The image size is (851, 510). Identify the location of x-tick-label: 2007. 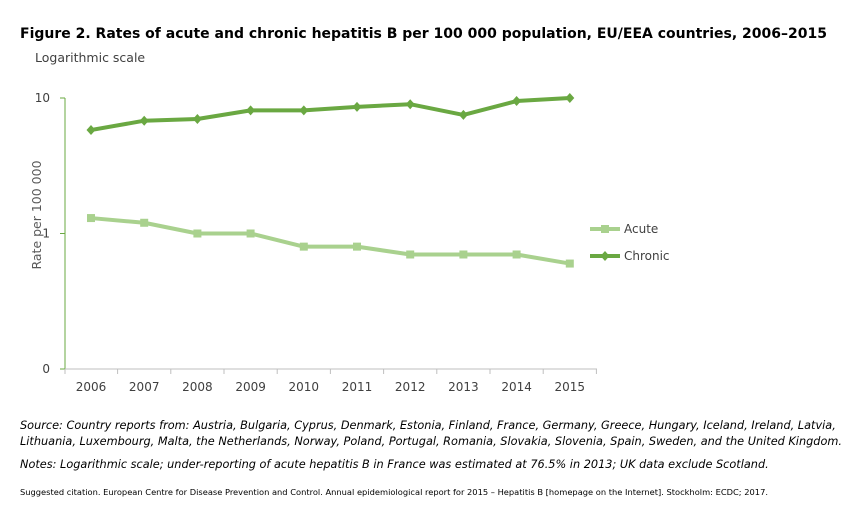
(144, 387).